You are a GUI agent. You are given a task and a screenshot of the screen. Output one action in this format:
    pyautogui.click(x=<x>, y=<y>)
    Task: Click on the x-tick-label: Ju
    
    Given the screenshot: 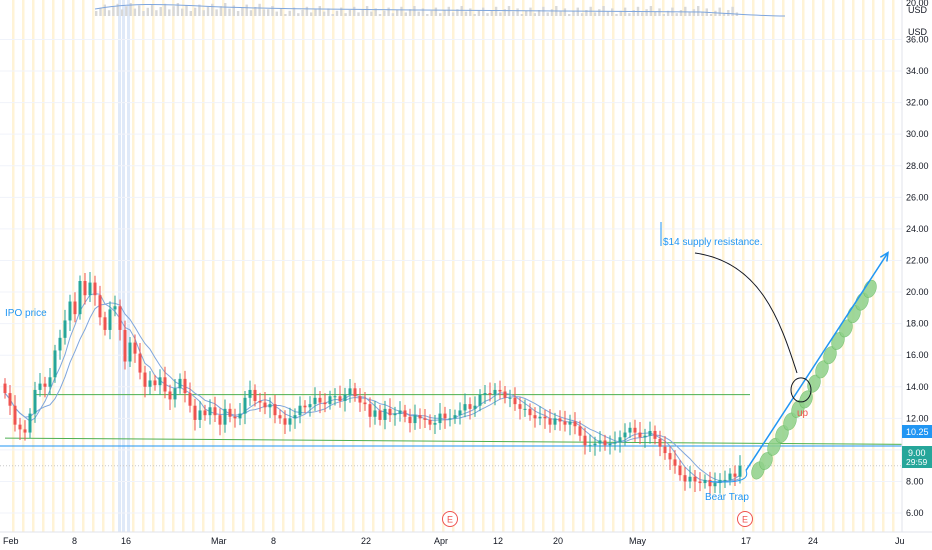 What is the action you would take?
    pyautogui.click(x=900, y=541)
    